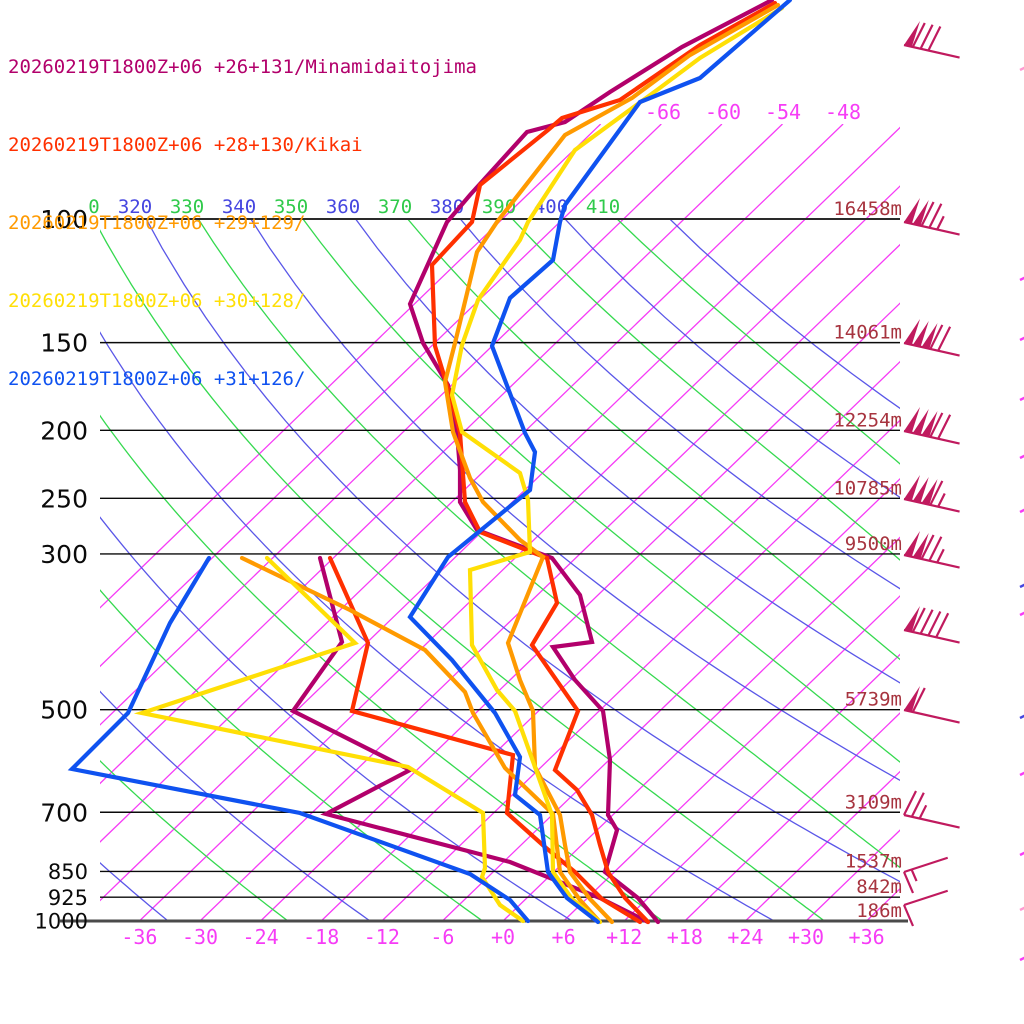 This screenshot has height=1024, width=1024. Describe the element at coordinates (603, 207) in the screenshot. I see `svg-text: 410` at that location.